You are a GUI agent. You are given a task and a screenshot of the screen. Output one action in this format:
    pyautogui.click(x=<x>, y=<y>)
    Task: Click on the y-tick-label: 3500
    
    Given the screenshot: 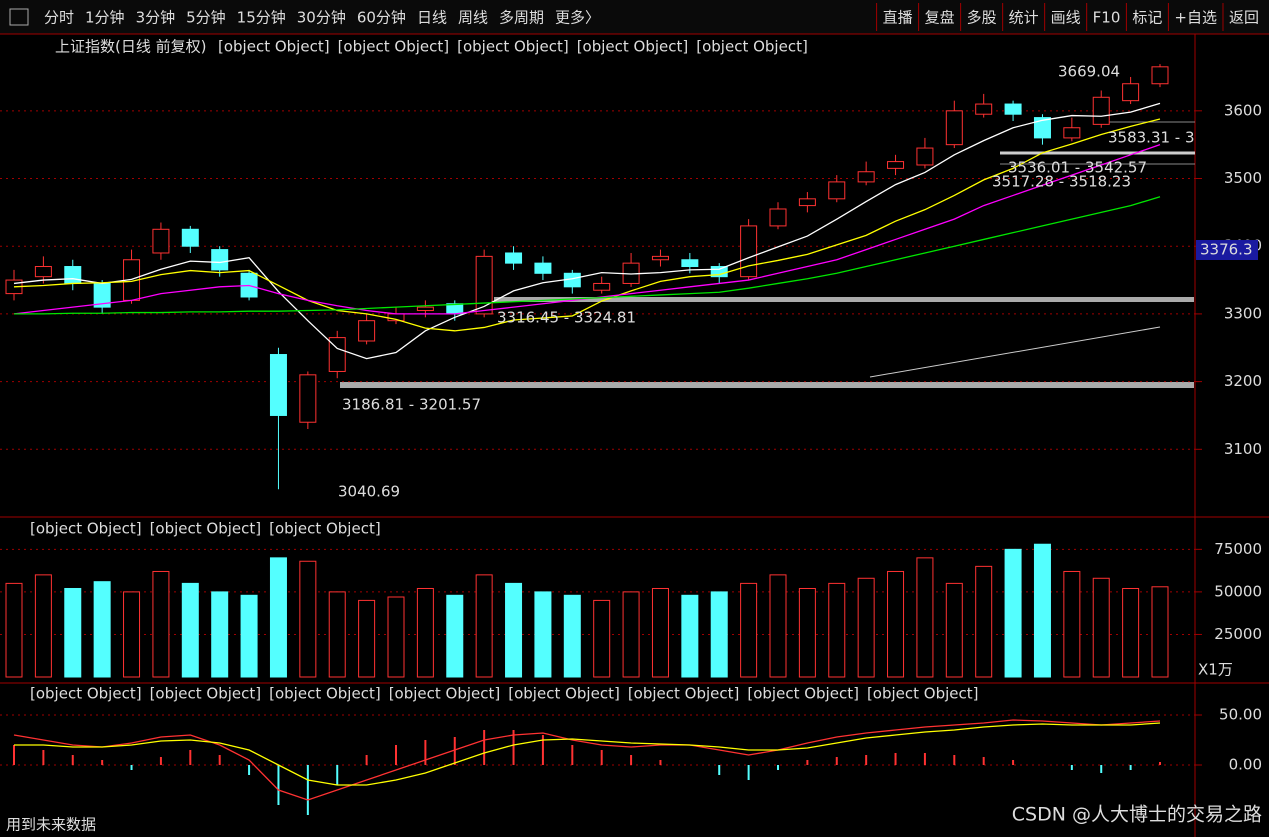 What is the action you would take?
    pyautogui.click(x=1243, y=178)
    